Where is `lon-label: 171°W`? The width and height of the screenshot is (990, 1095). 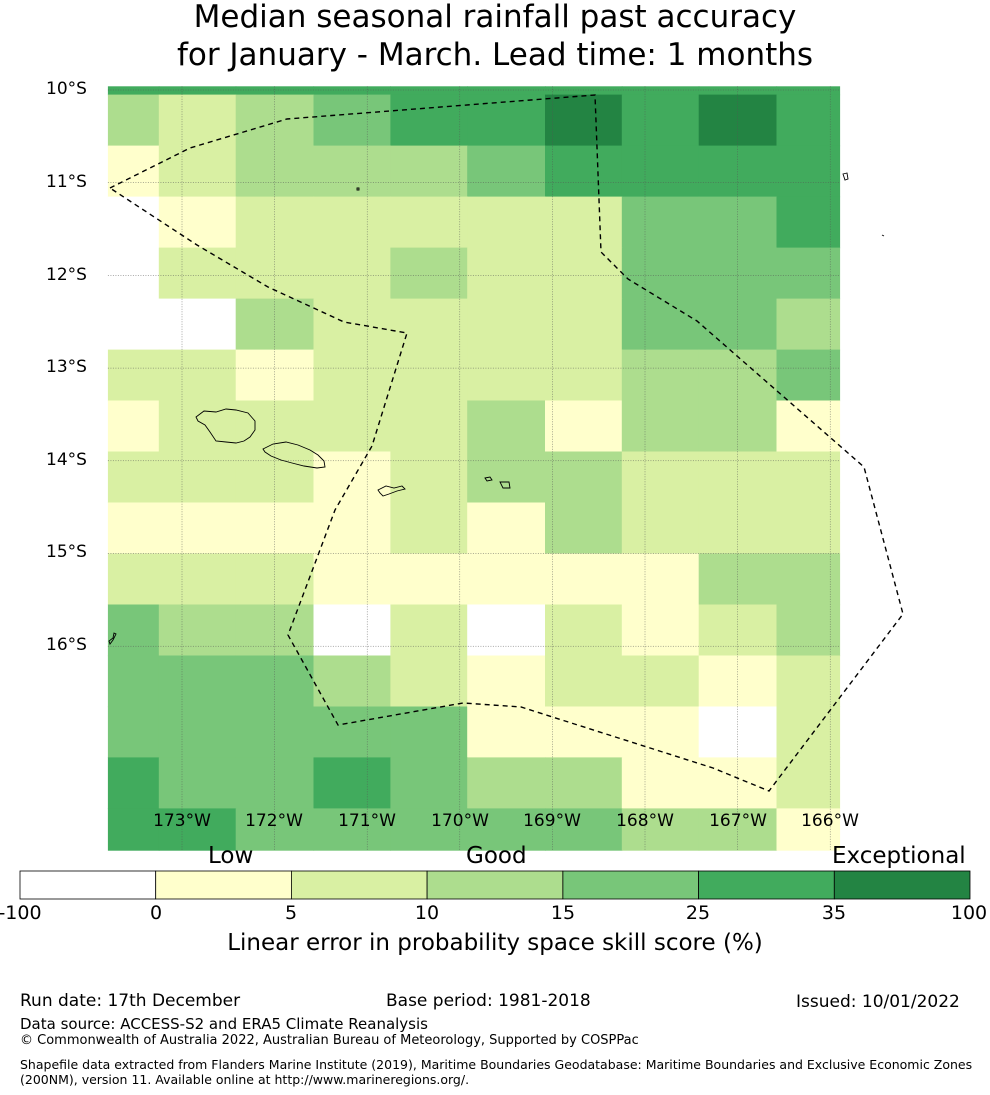 lon-label: 171°W is located at coordinates (367, 821).